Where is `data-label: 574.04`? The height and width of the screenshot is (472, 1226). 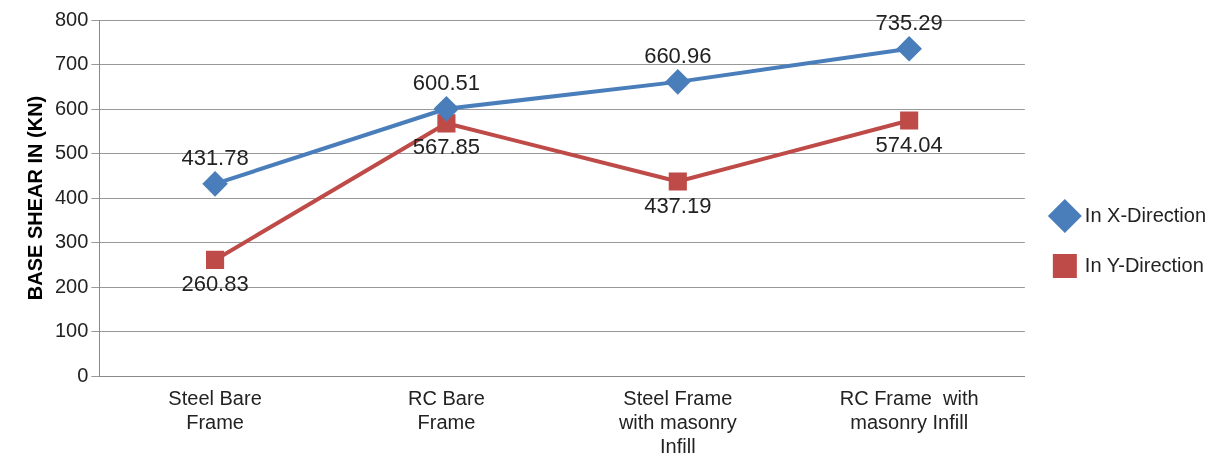
data-label: 574.04 is located at coordinates (909, 144).